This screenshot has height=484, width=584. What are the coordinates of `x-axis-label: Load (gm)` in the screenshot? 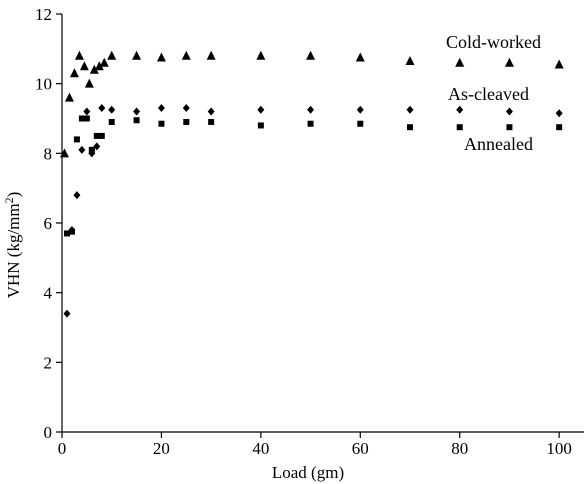 It's located at (308, 472).